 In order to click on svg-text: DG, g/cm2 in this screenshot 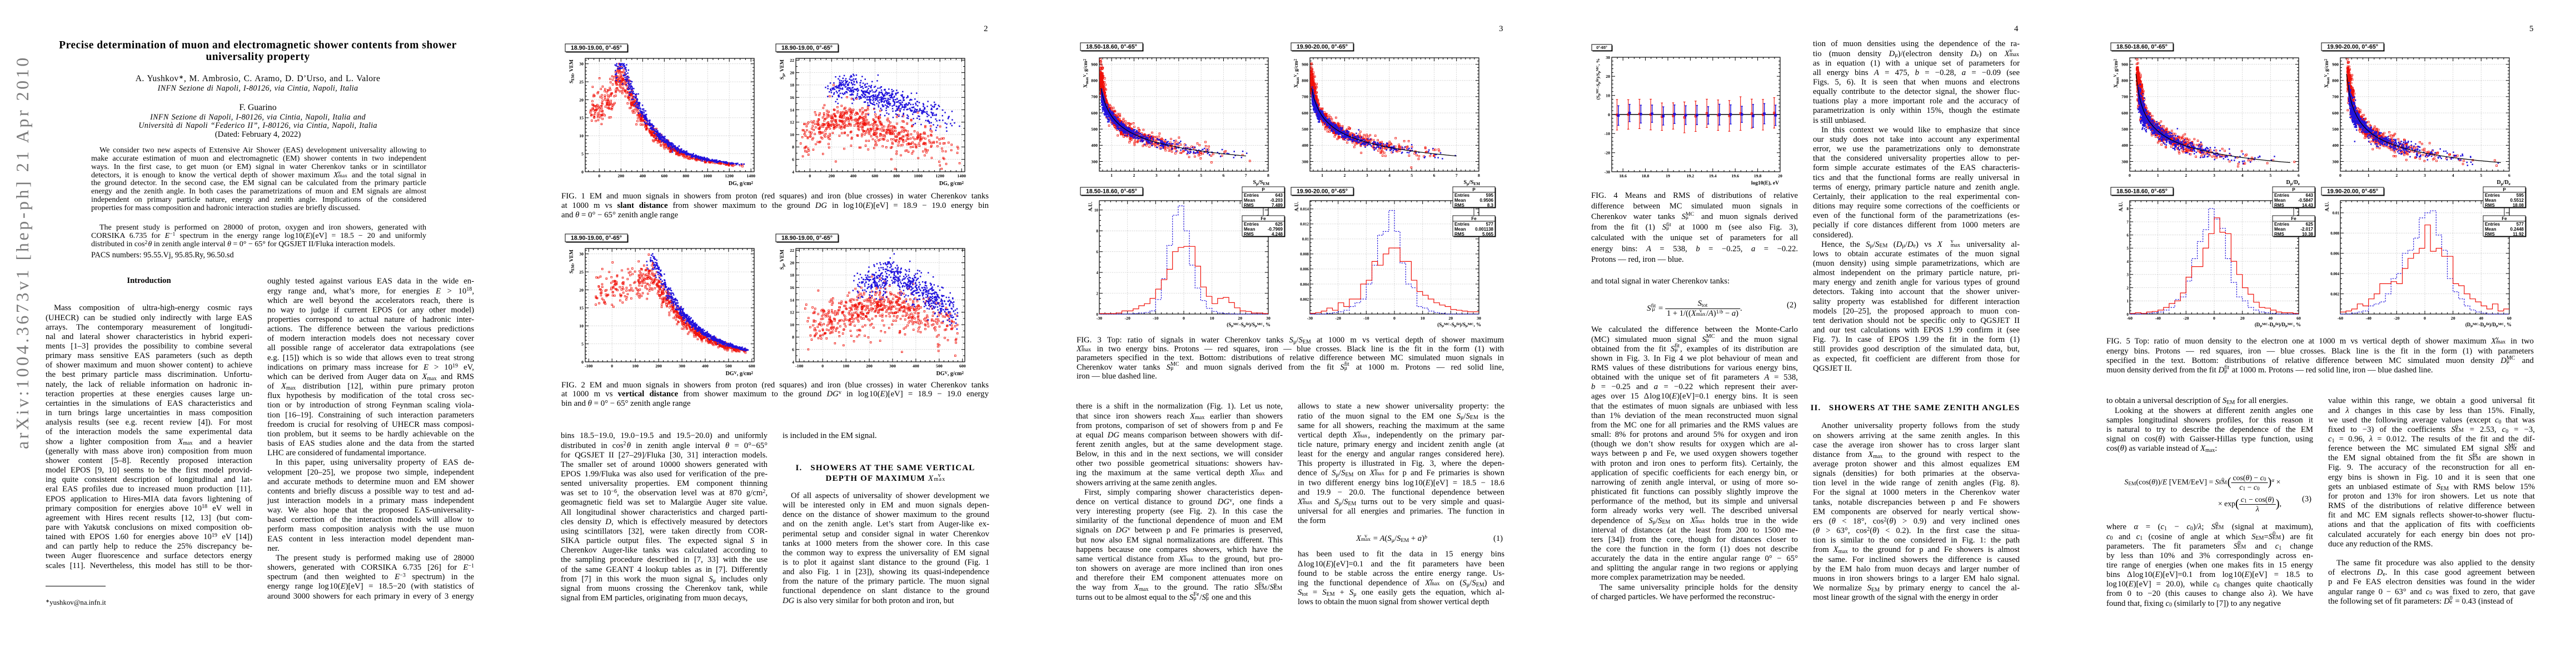, I will do `click(951, 184)`.